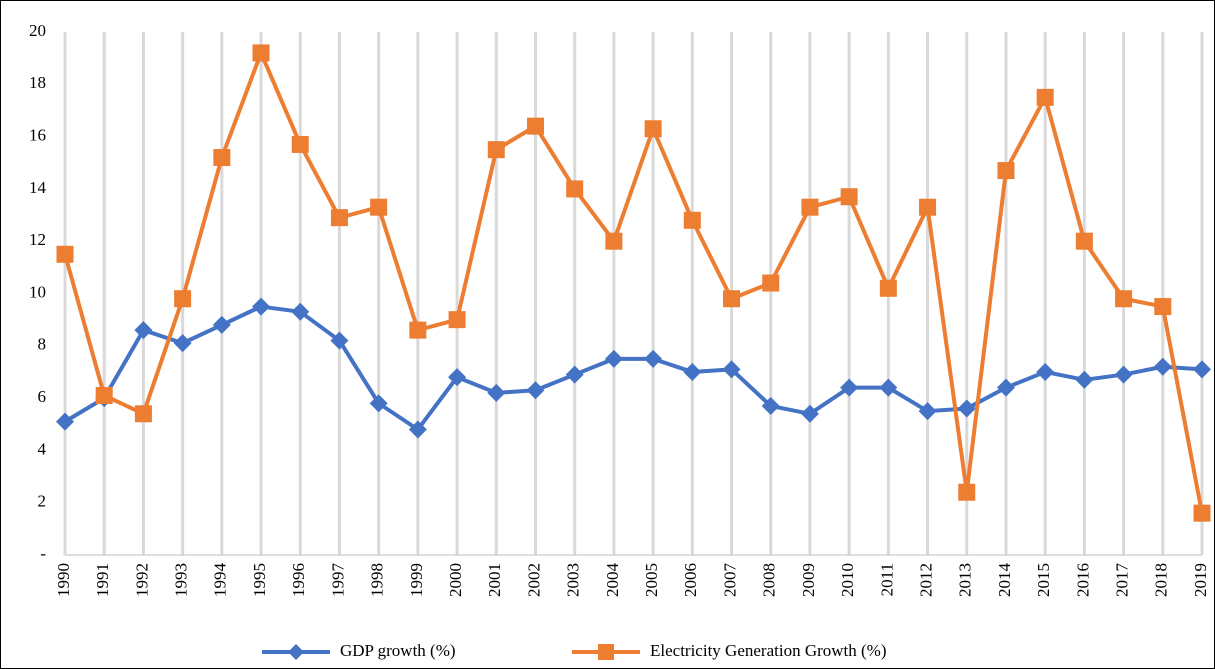  Describe the element at coordinates (416, 580) in the screenshot. I see `x-tick-label: 1999` at that location.